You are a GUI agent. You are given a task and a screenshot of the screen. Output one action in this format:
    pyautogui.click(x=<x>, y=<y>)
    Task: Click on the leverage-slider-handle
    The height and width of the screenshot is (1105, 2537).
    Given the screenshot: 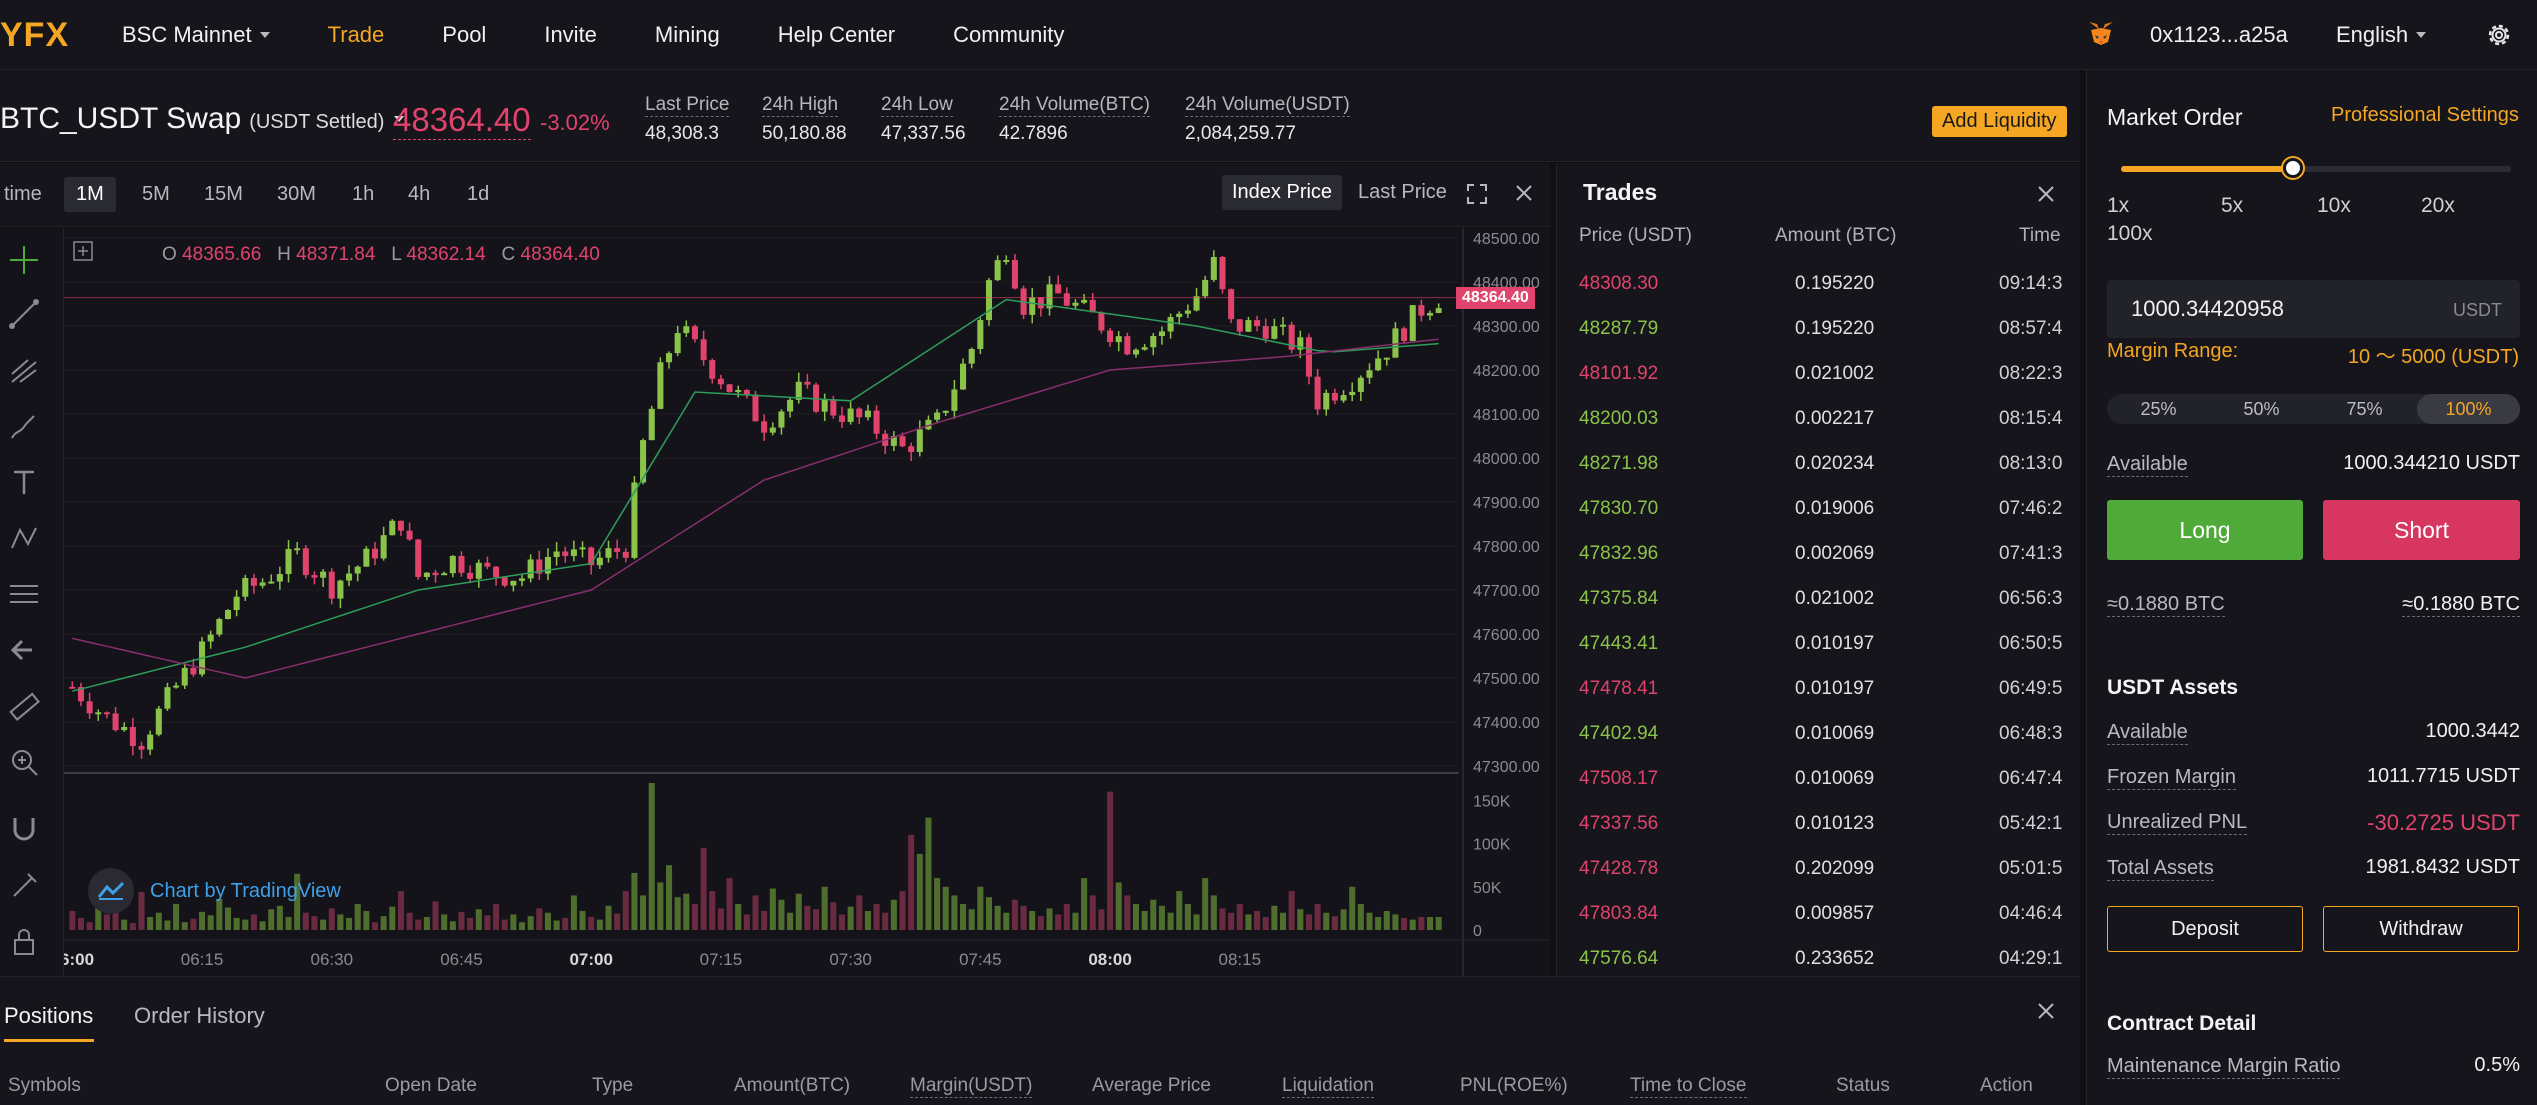 What is the action you would take?
    pyautogui.click(x=2292, y=168)
    